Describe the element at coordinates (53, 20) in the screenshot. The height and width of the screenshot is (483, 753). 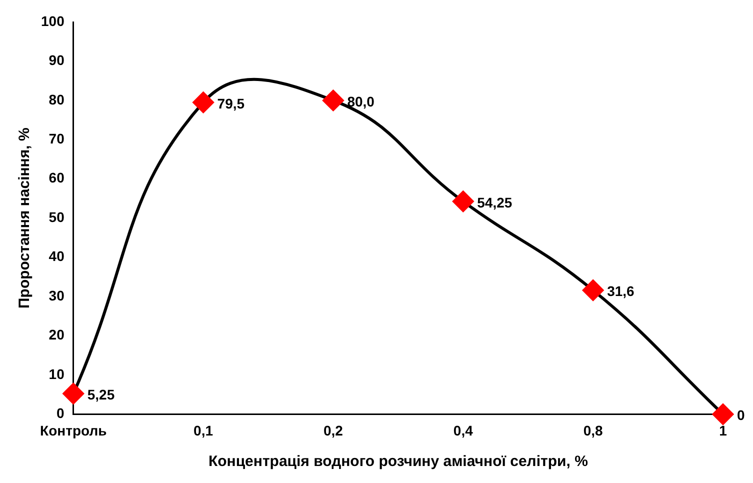
I see `y-tick-label: 100` at that location.